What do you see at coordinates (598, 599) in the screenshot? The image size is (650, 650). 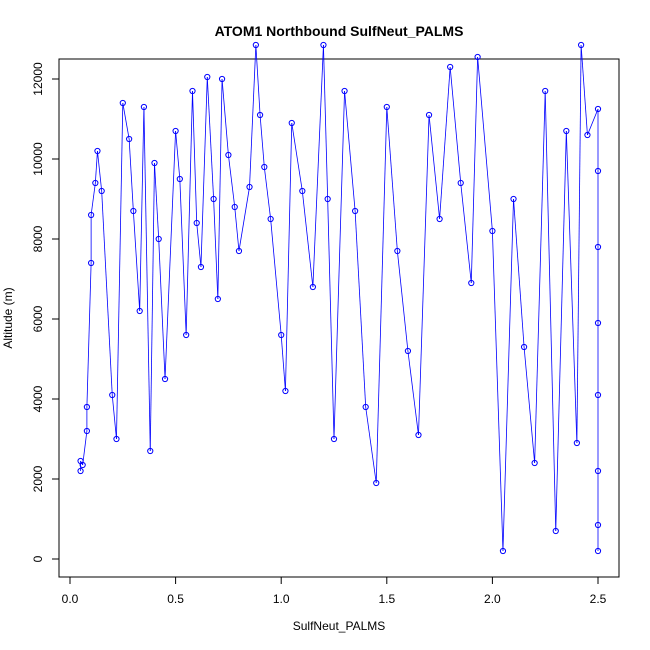 I see `x-tick-label: 2.5` at bounding box center [598, 599].